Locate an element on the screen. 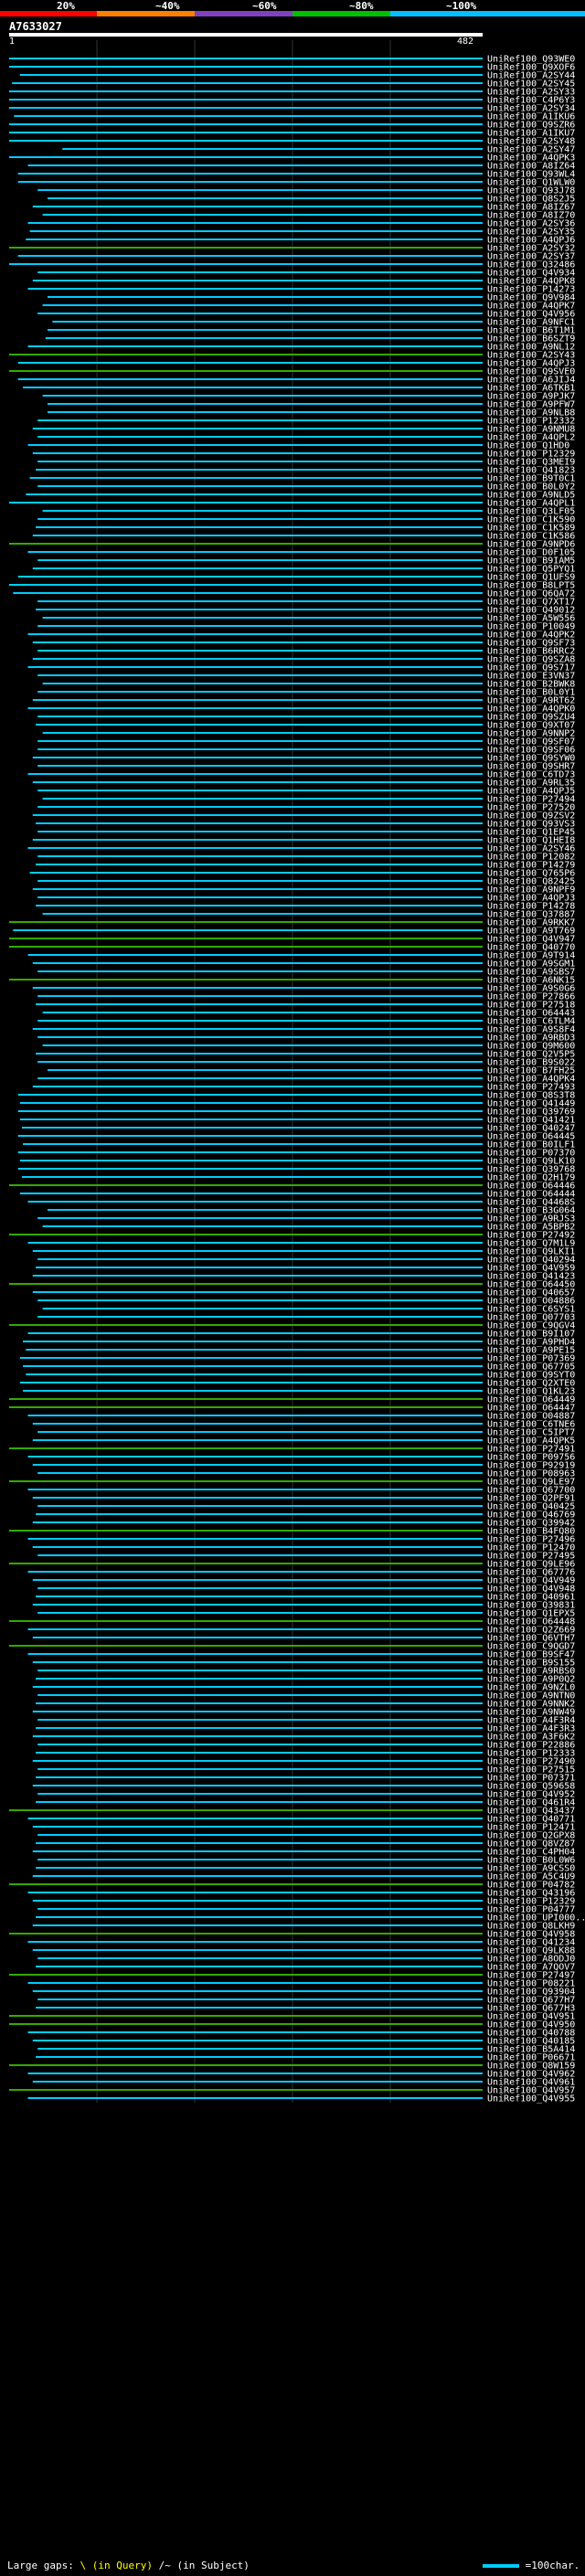  hit-label: UniRef100_O64449 is located at coordinates (531, 1400).